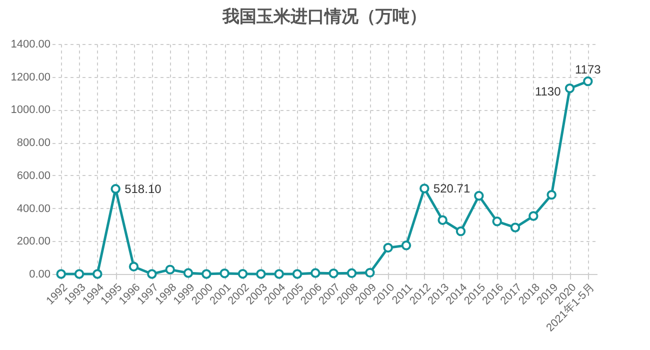 This screenshot has width=650, height=350. I want to click on y-tick-label: 1000.00, so click(30, 110).